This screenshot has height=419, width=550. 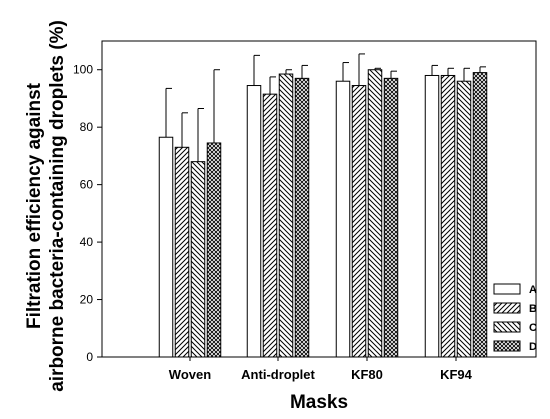 What do you see at coordinates (391, 217) in the screenshot?
I see `bar-kf80-d` at bounding box center [391, 217].